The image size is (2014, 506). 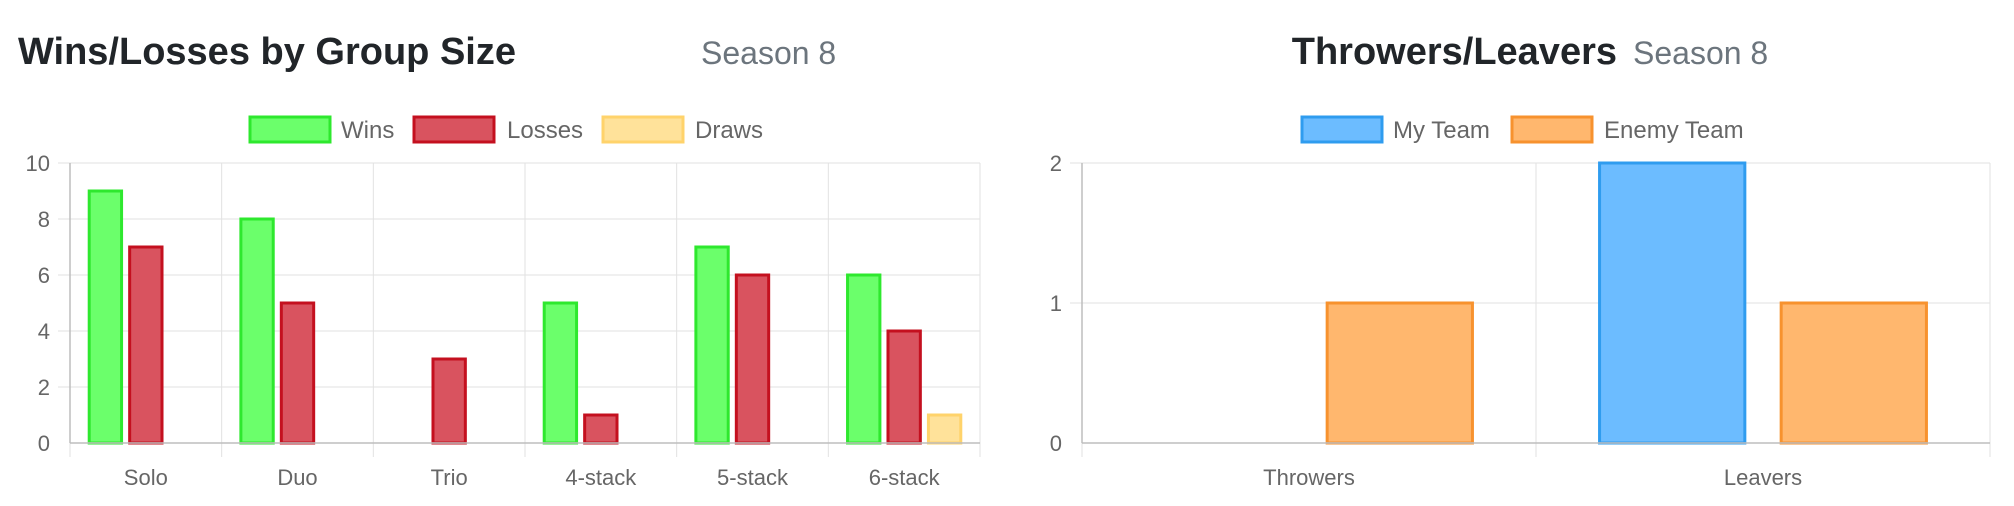 What do you see at coordinates (38, 303) in the screenshot?
I see `y-axis-ticks: 0 2 4 6 8 10` at bounding box center [38, 303].